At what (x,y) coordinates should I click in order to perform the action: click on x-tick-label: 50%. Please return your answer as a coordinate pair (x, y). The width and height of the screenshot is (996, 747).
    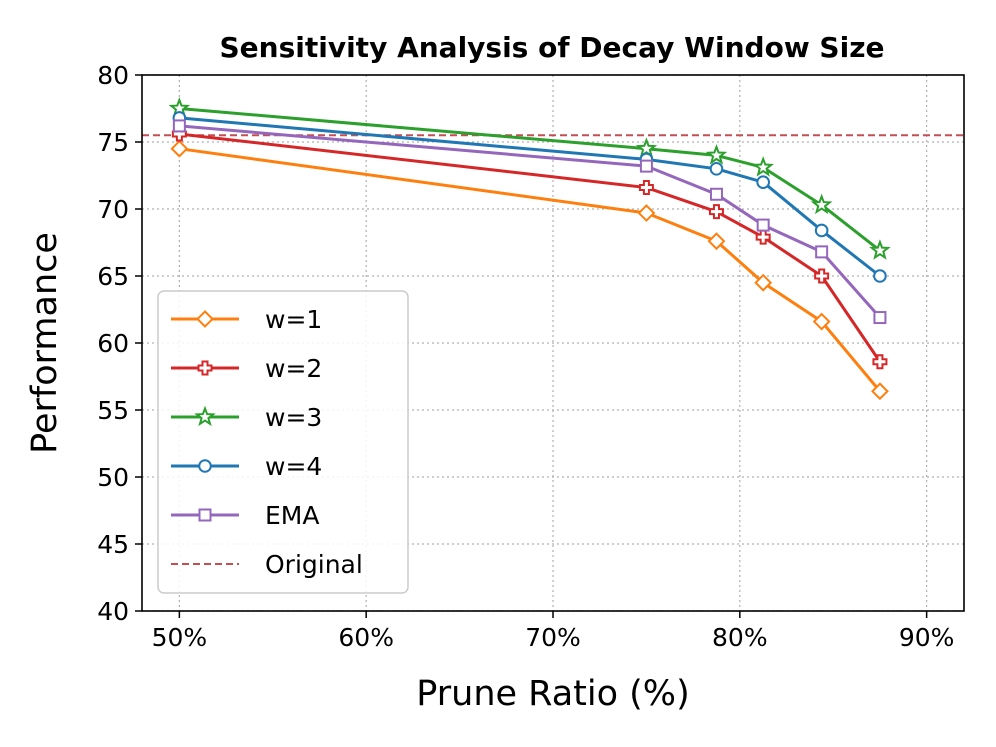
    Looking at the image, I should click on (180, 637).